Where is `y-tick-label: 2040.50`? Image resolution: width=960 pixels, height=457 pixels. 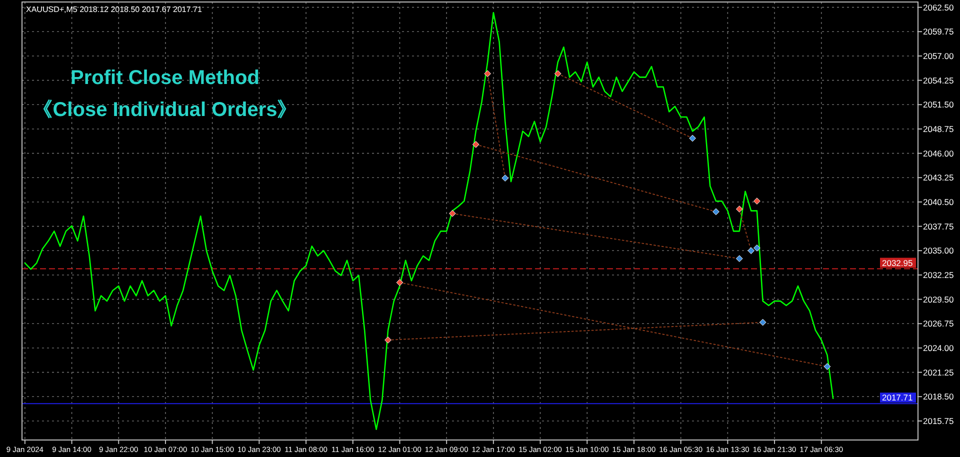 y-tick-label: 2040.50 is located at coordinates (938, 201).